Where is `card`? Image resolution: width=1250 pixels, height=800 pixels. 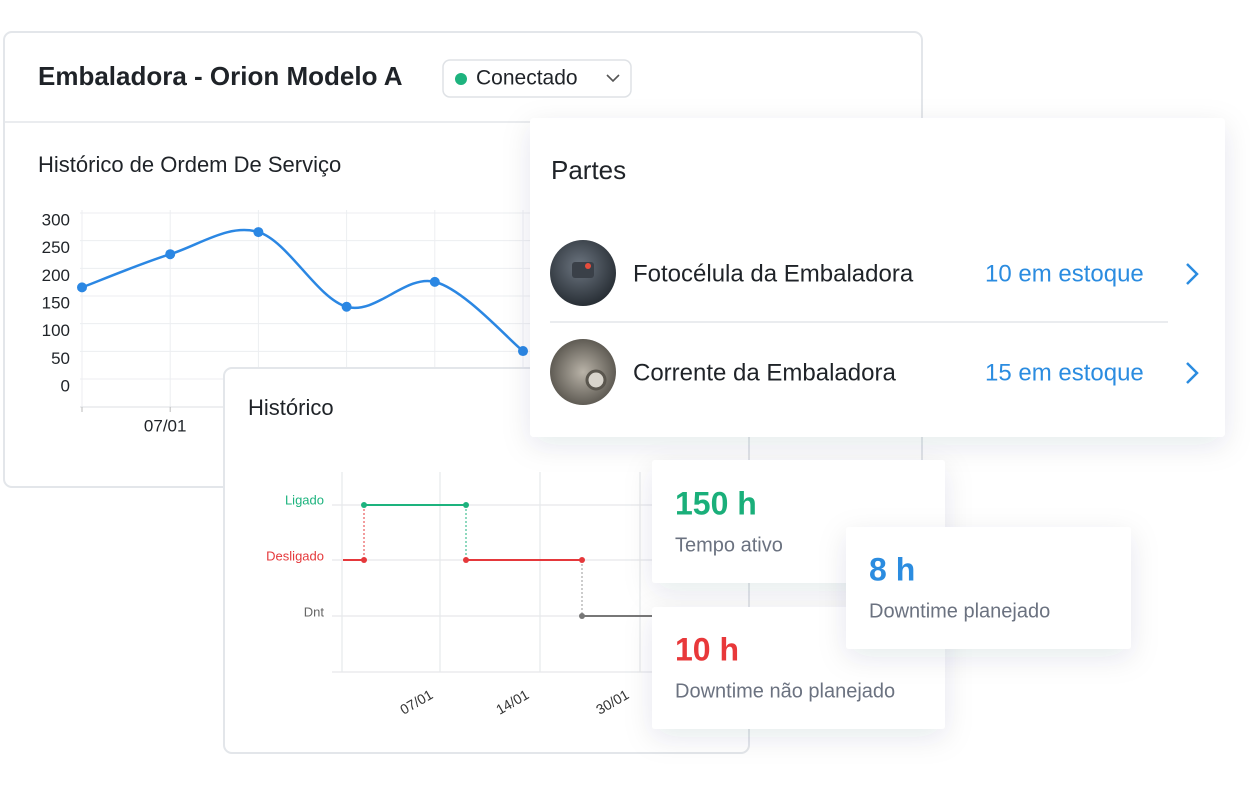 card is located at coordinates (988, 588).